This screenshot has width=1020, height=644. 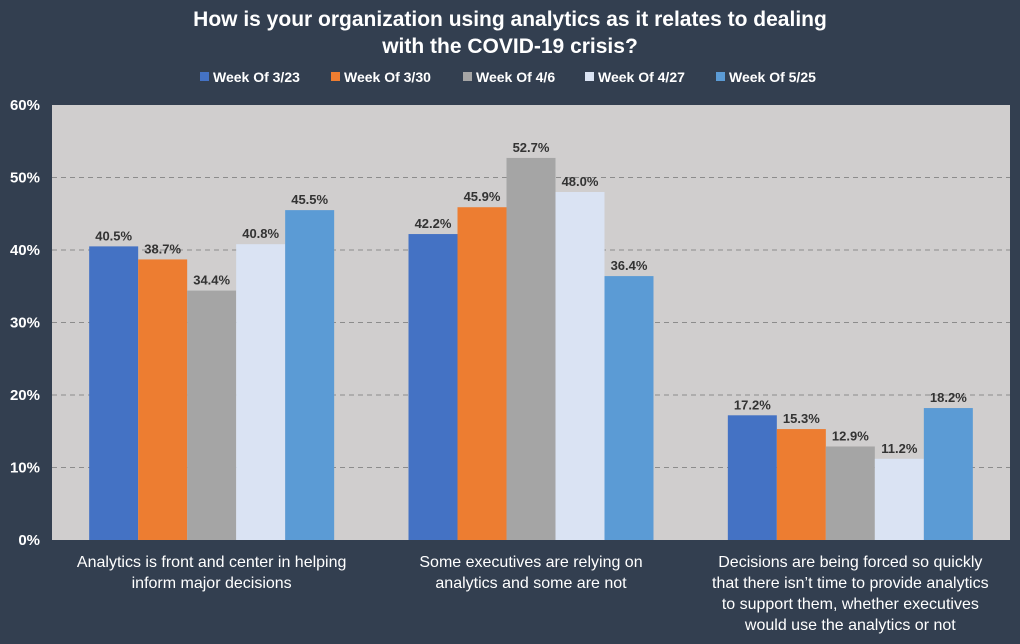 What do you see at coordinates (509, 46) in the screenshot?
I see `chart-title-line: with the COVID-19 crisis?` at bounding box center [509, 46].